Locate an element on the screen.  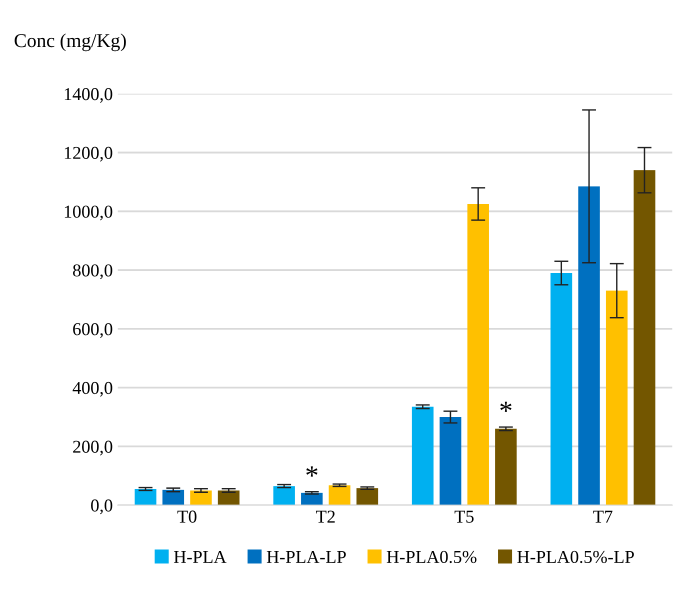
legend-label: H-PLA is located at coordinates (200, 556).